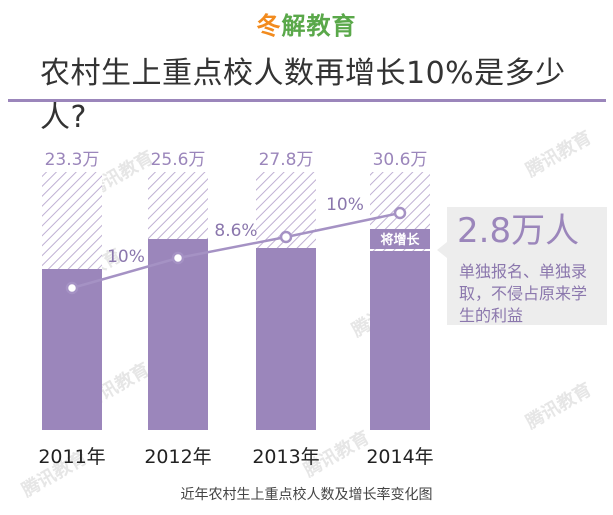 Image resolution: width=613 pixels, height=515 pixels. What do you see at coordinates (518, 231) in the screenshot?
I see `annotation-figure: 2.8万人` at bounding box center [518, 231].